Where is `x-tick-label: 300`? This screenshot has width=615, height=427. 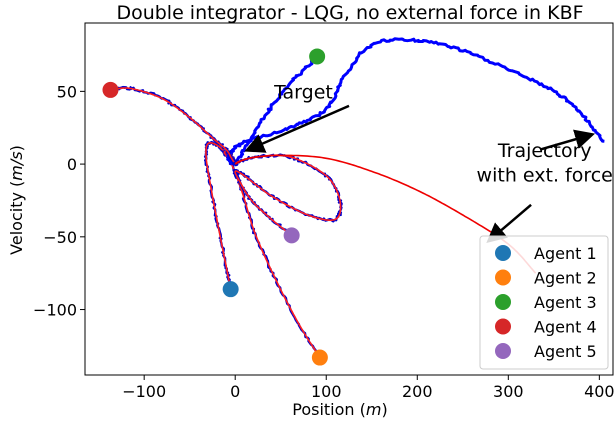 x-tick-label: 300 is located at coordinates (508, 391).